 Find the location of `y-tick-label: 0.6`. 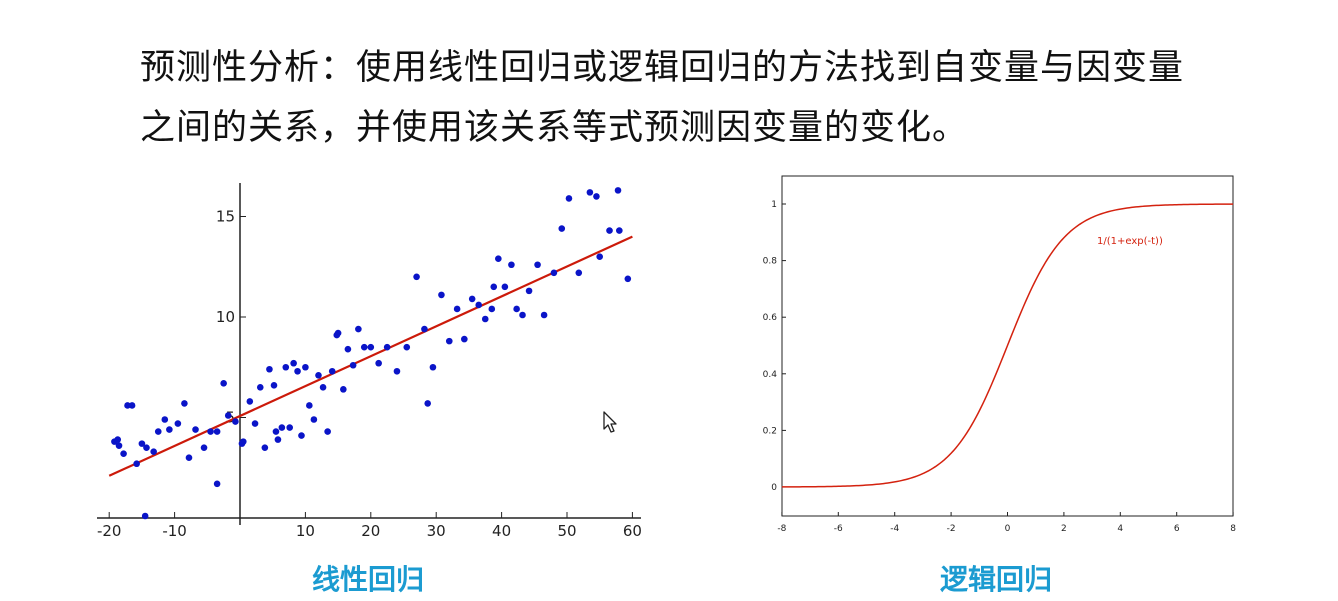

y-tick-label: 0.6 is located at coordinates (770, 318).